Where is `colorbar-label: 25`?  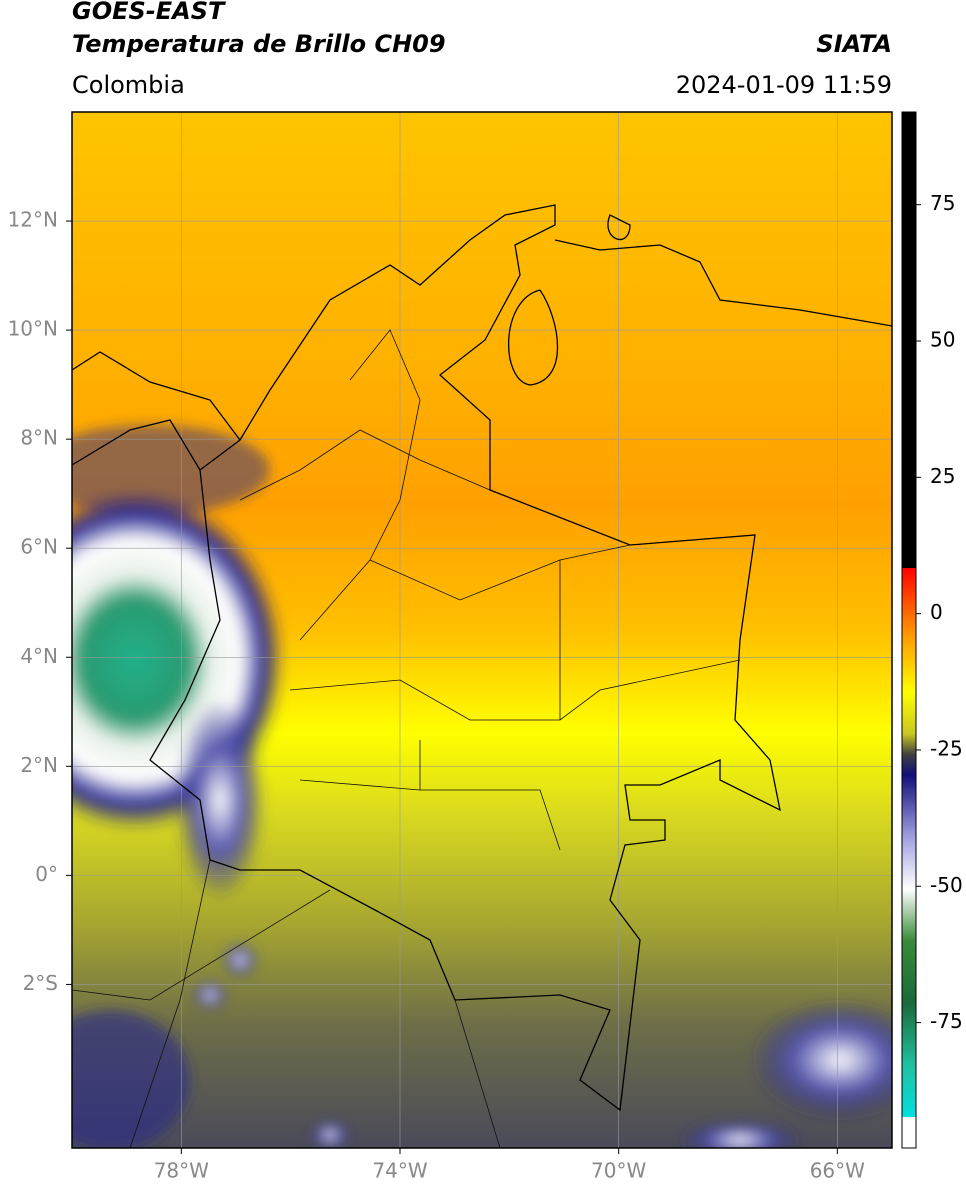 colorbar-label: 25 is located at coordinates (942, 476).